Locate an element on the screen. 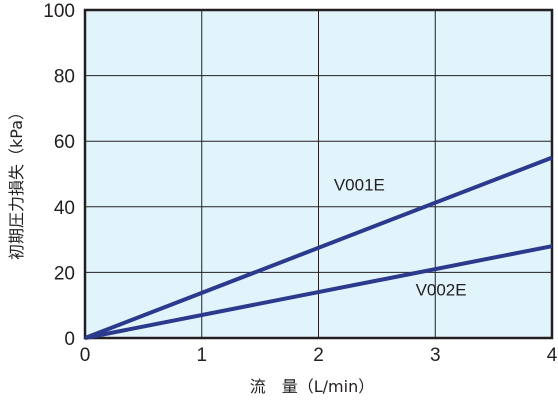  x-axis-ticks: 0 1 2 3 4 is located at coordinates (319, 355).